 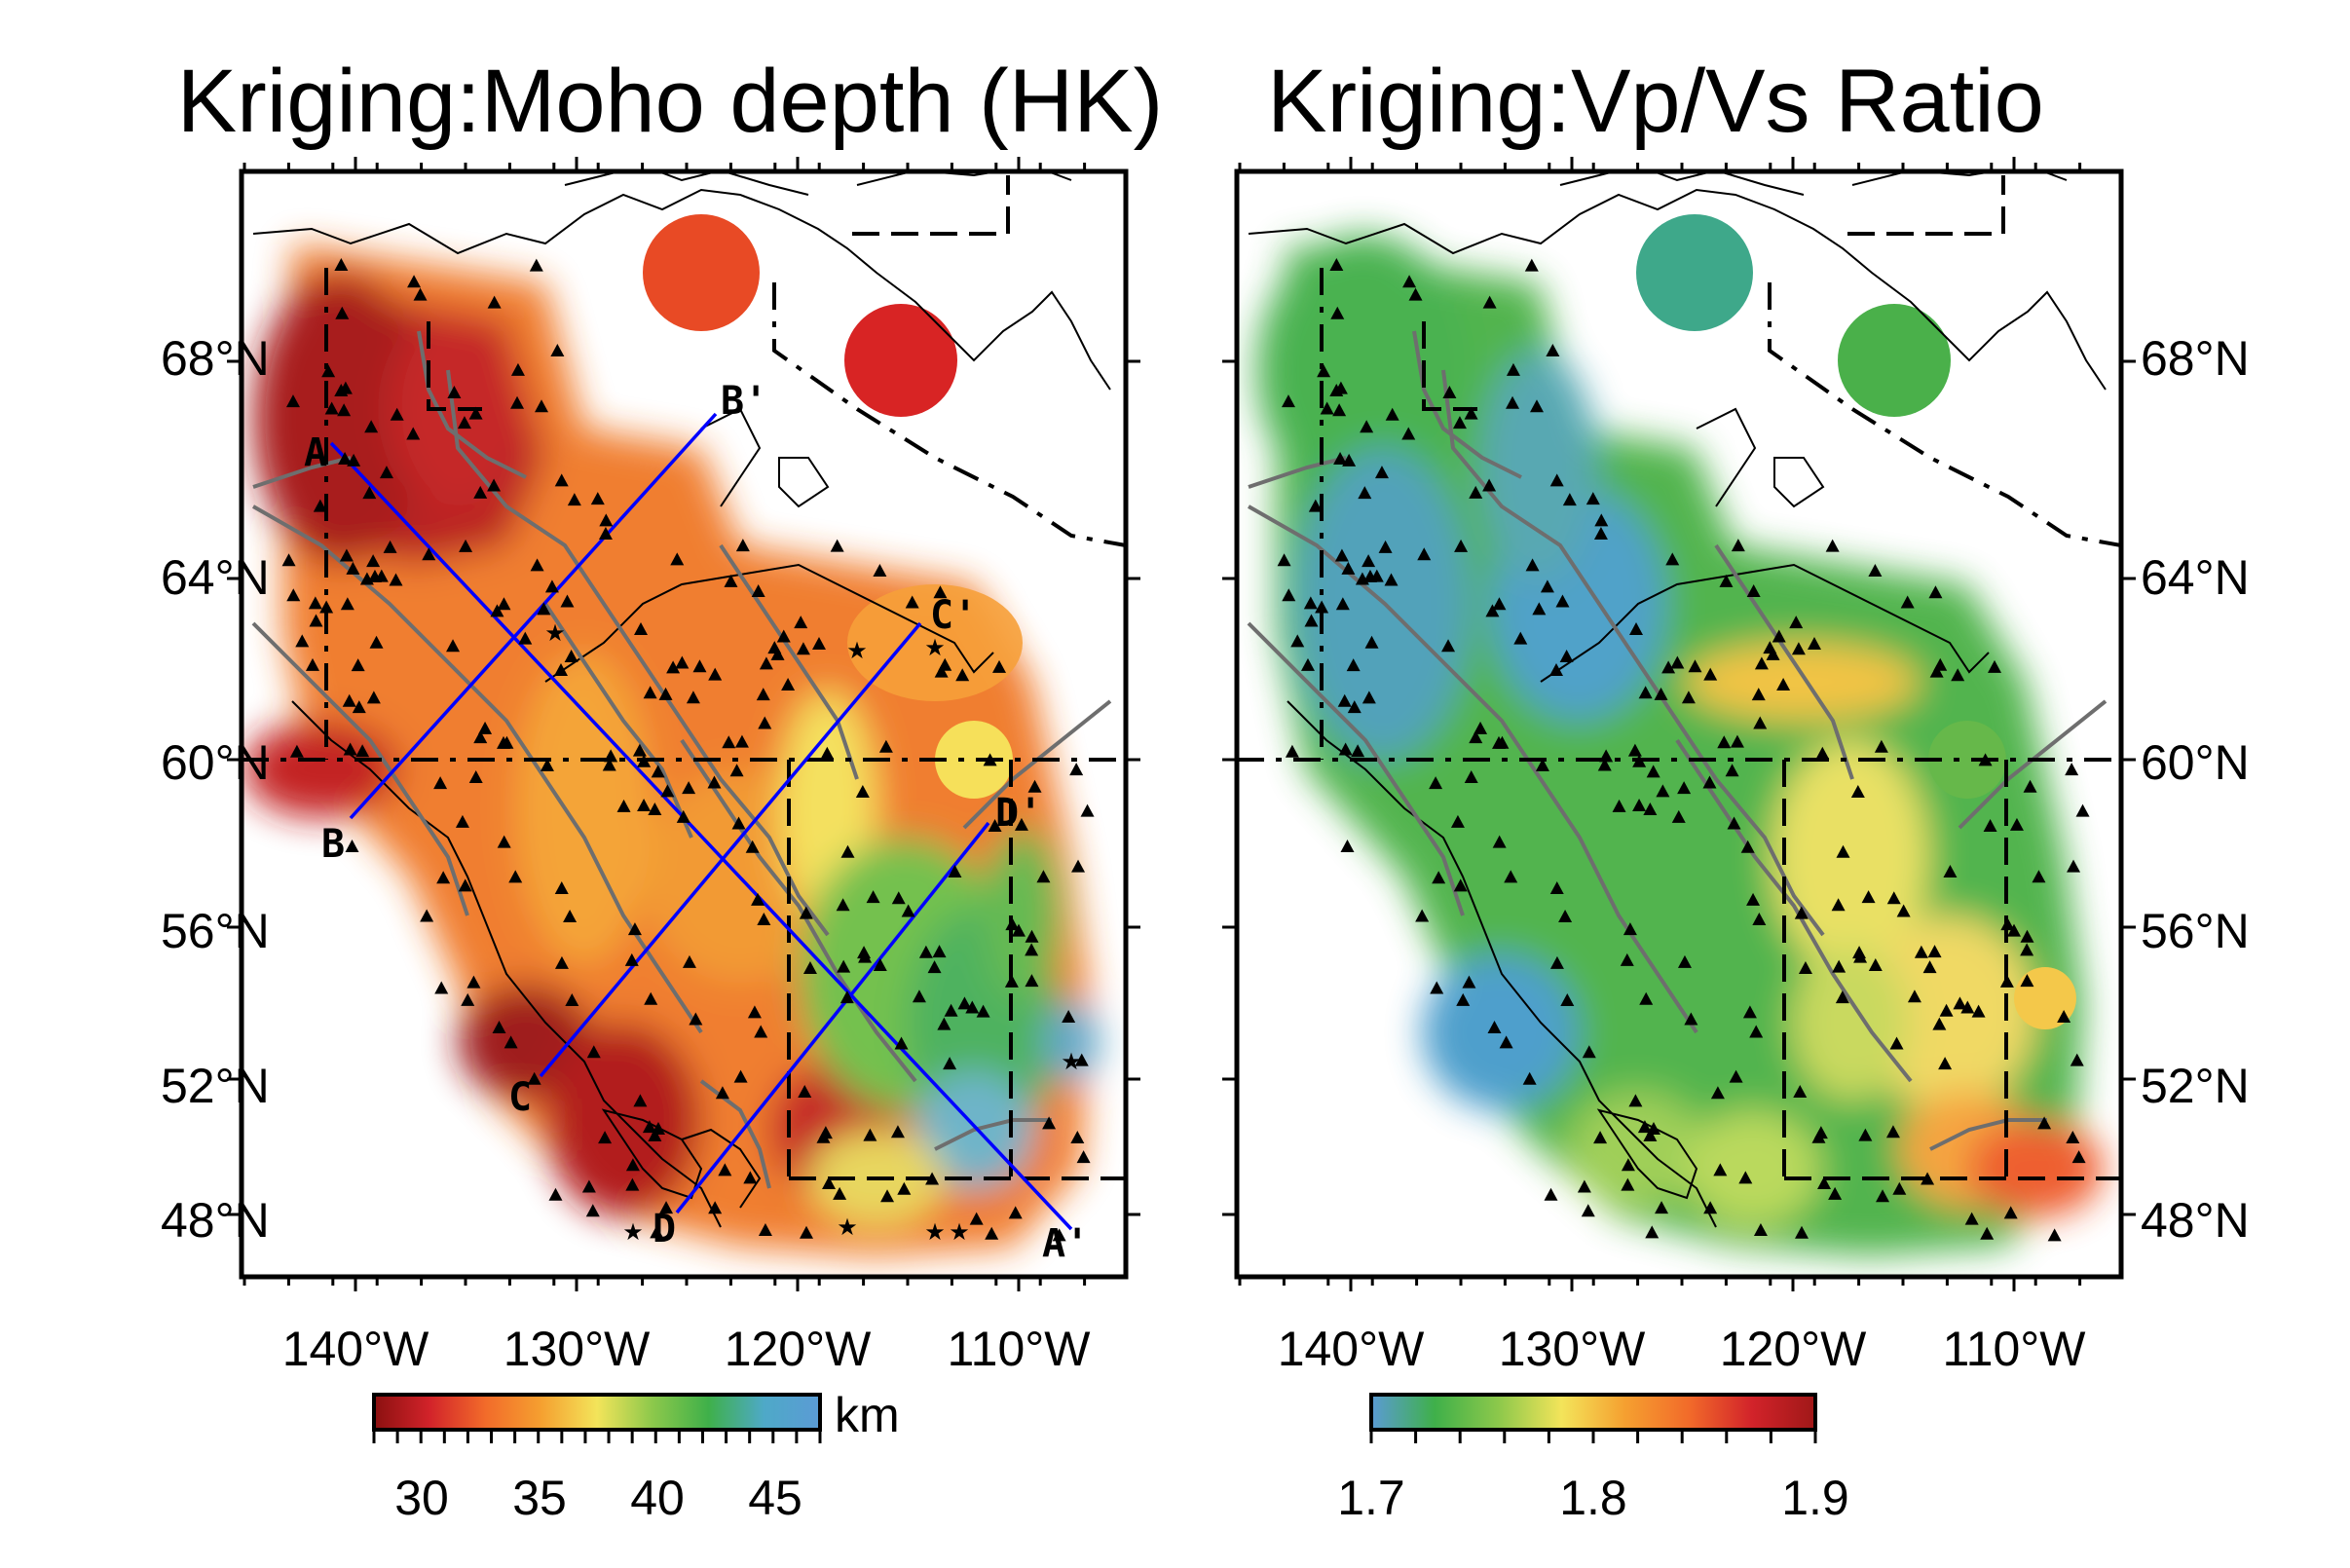 I want to click on star-icon: ★, so click(x=555, y=633).